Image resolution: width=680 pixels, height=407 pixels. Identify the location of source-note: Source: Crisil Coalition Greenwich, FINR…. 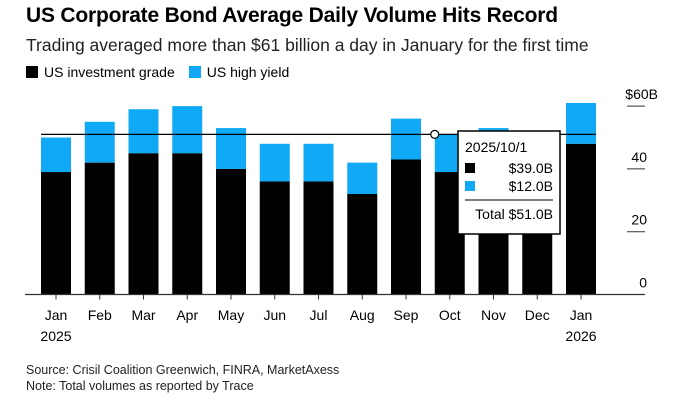
(183, 370).